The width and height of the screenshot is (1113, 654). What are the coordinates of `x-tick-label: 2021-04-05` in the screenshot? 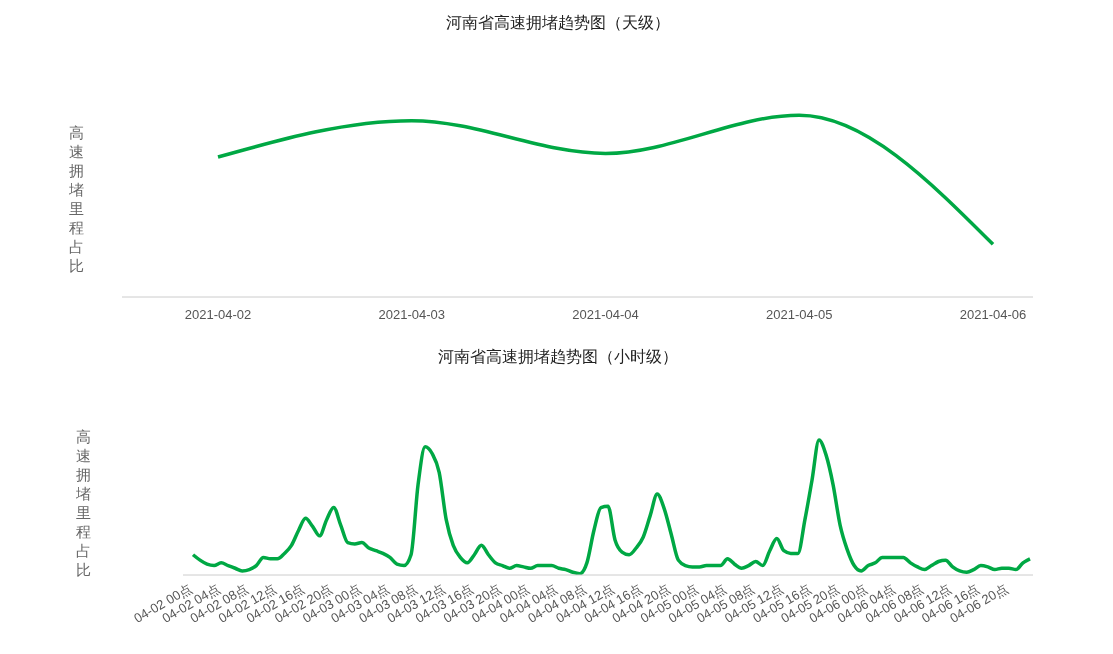 It's located at (799, 314).